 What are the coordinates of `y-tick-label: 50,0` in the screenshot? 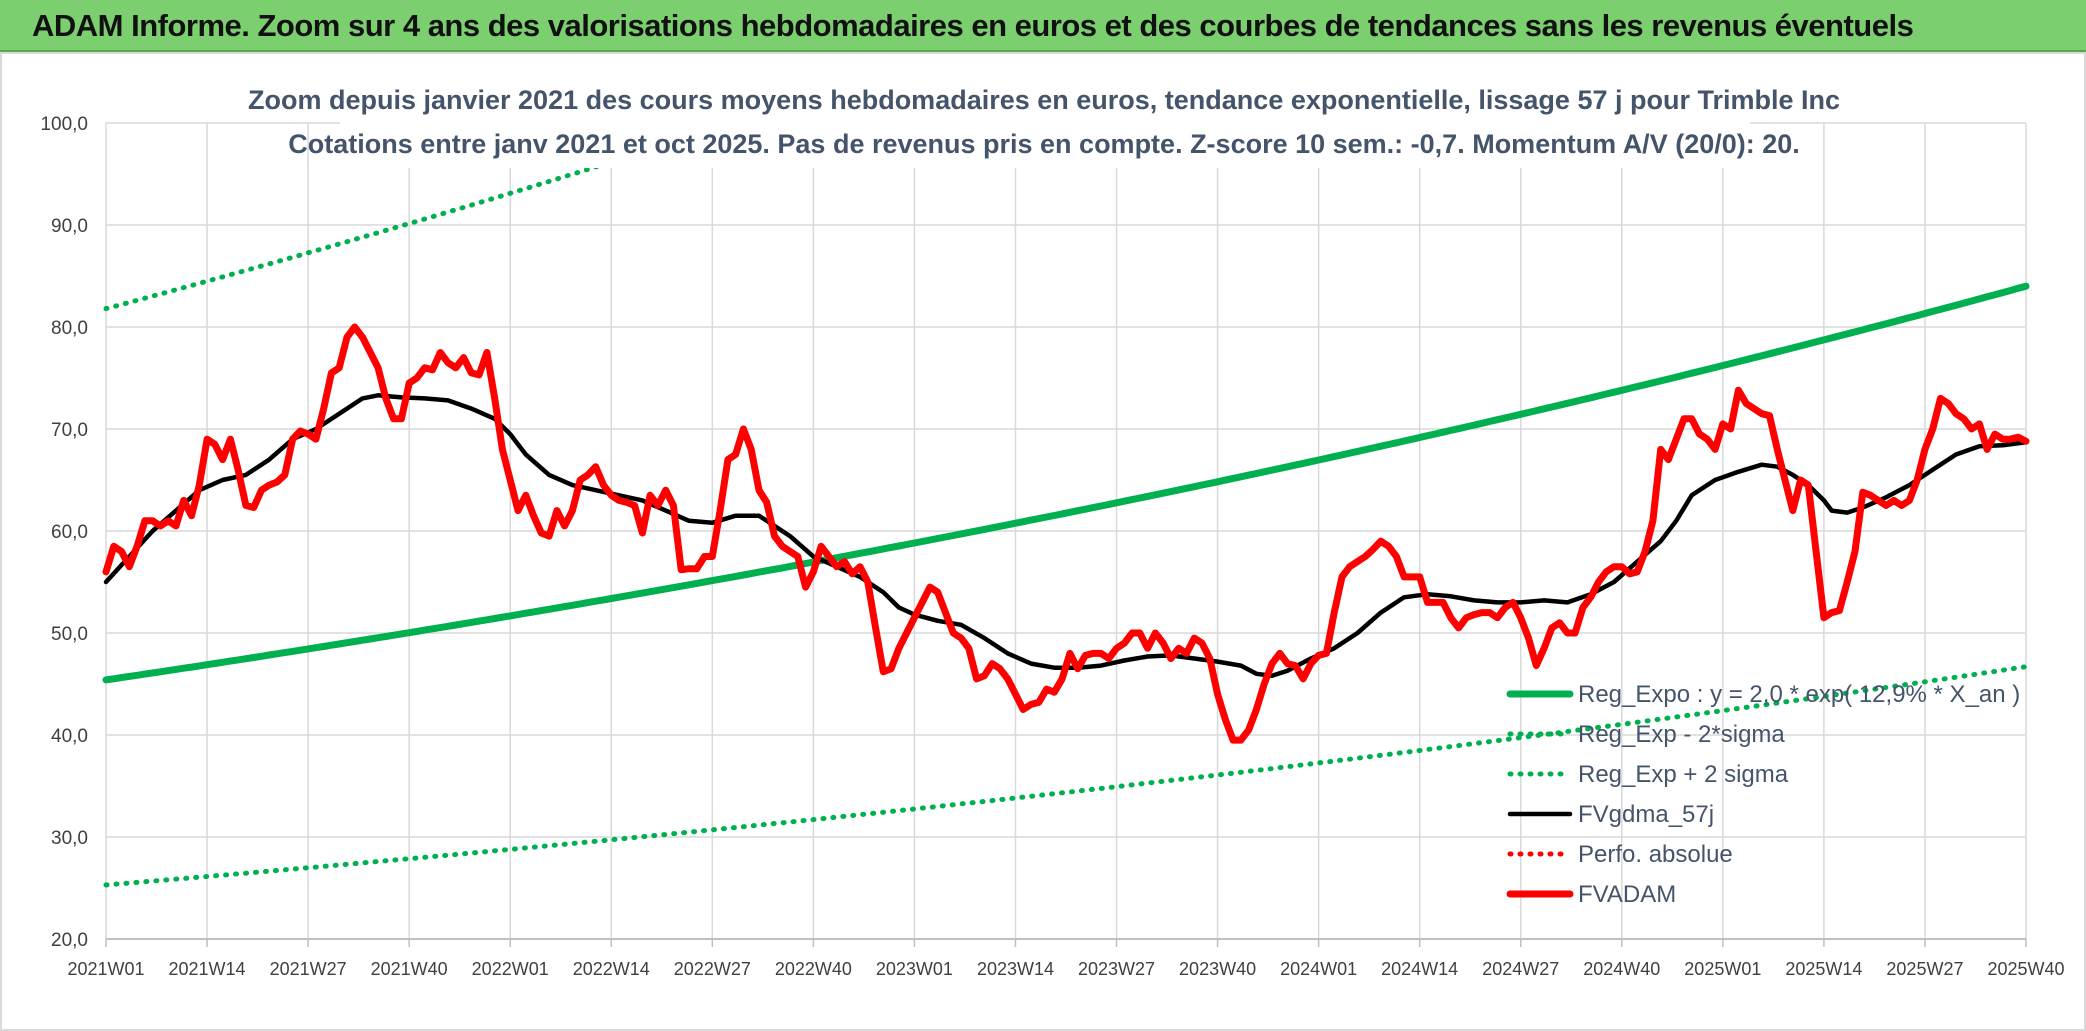 It's located at (69, 634).